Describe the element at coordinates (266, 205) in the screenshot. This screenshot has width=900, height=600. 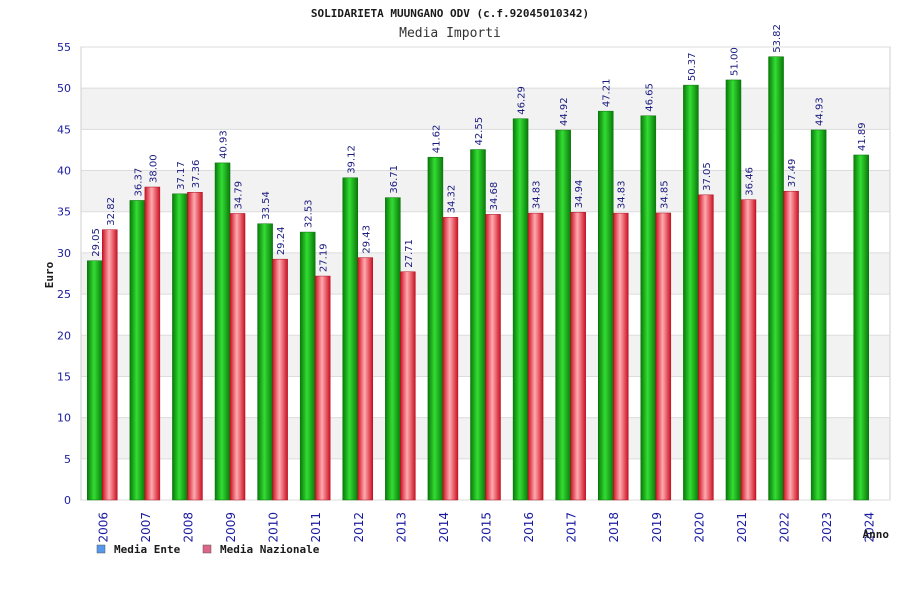
I see `data-label: 33.54` at that location.